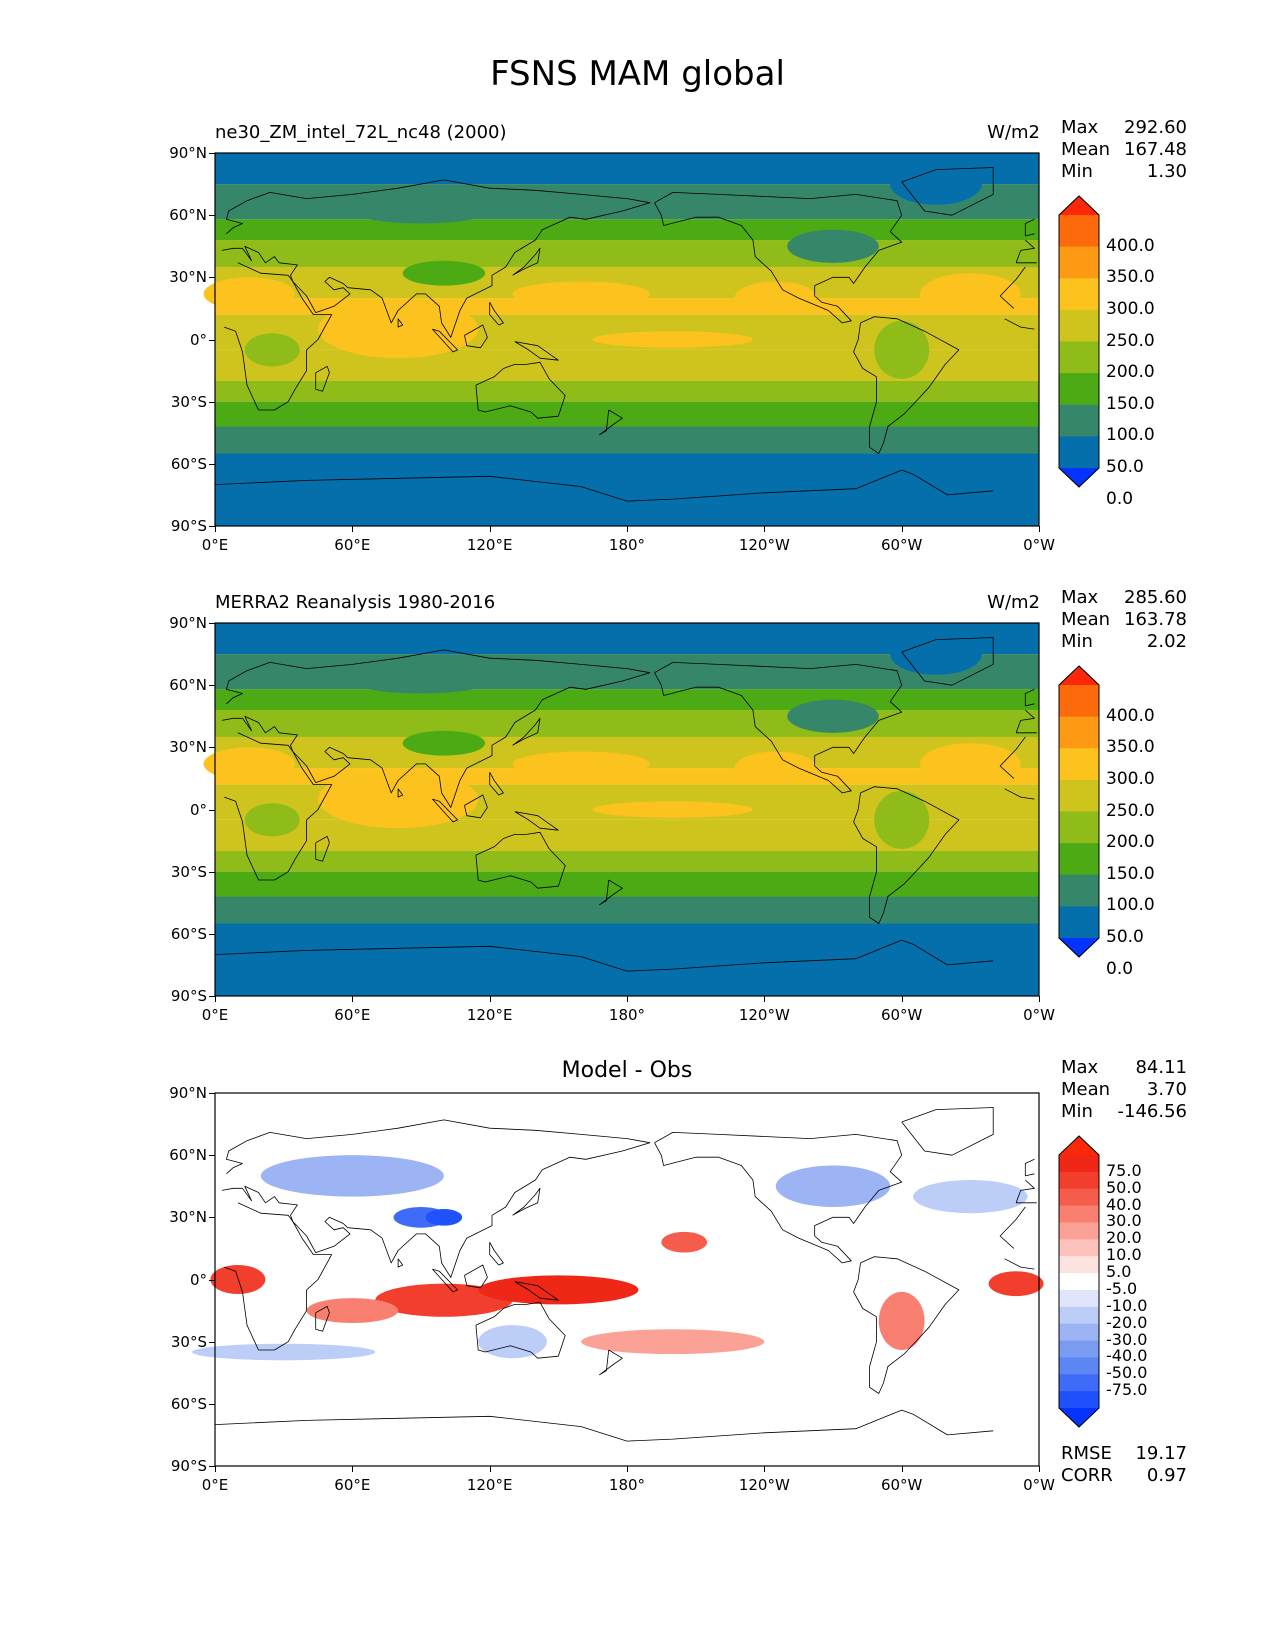 This screenshot has width=1275, height=1650. Describe the element at coordinates (1079, 1145) in the screenshot. I see `colorbar-top-extend` at that location.